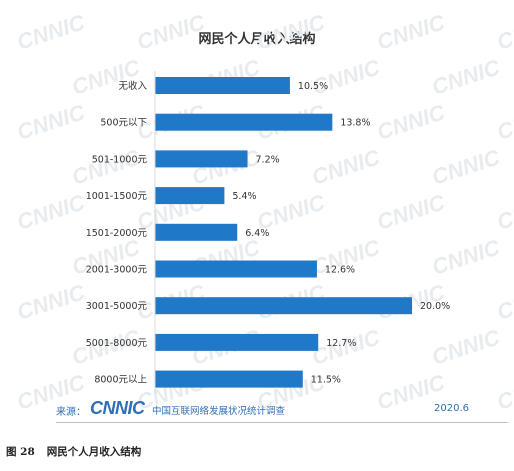  Describe the element at coordinates (313, 86) in the screenshot. I see `data-label: 10.5%` at that location.